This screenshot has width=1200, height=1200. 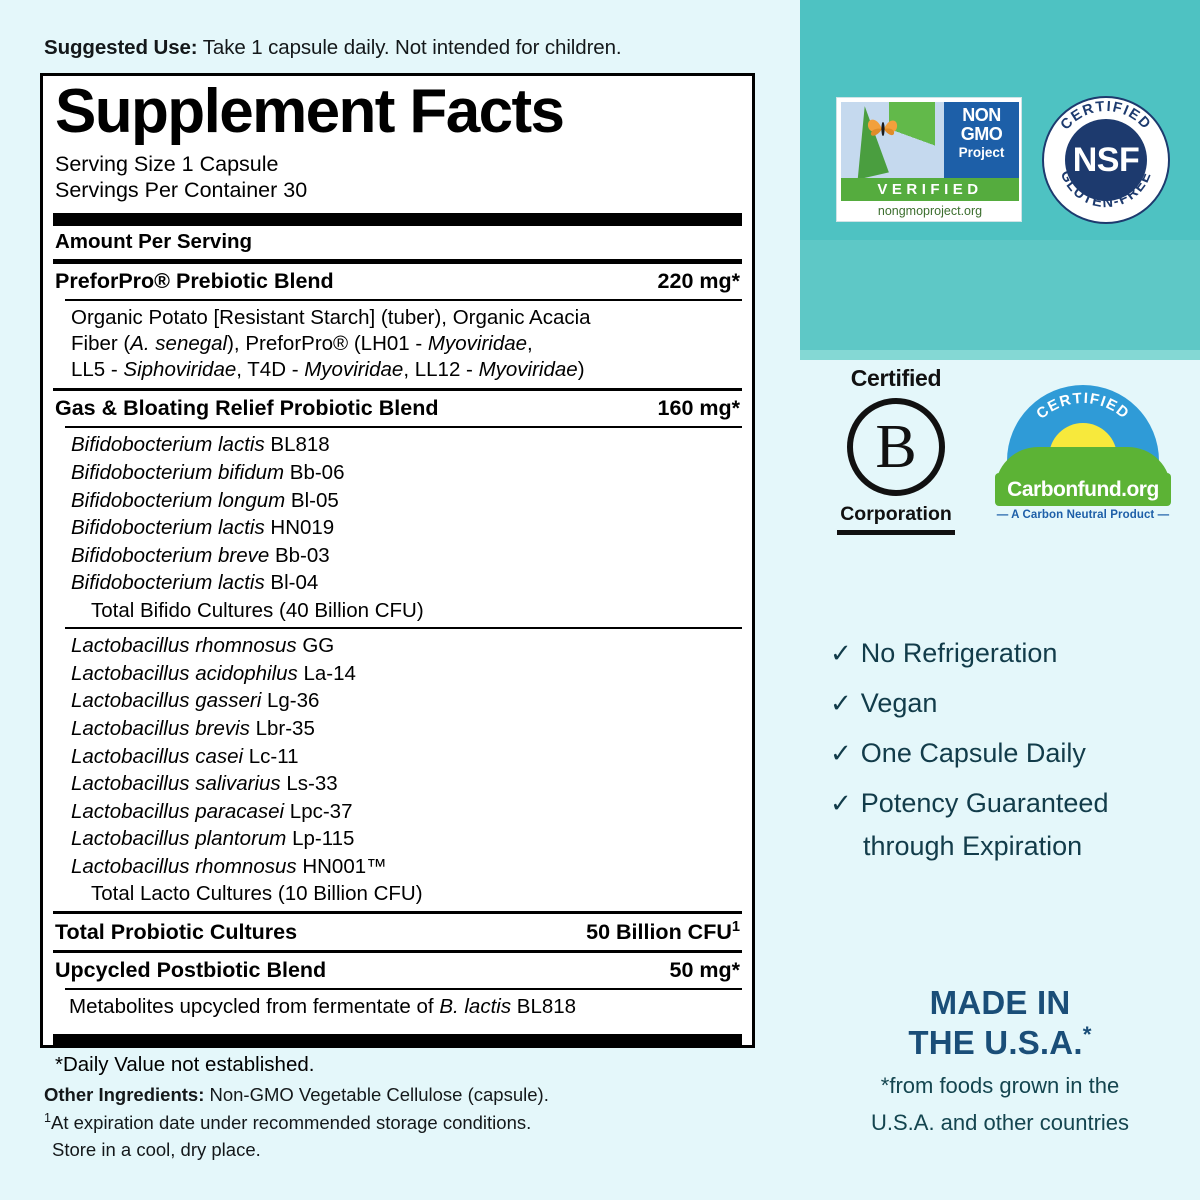 What do you see at coordinates (698, 280) in the screenshot?
I see `prebiotic-blend-amount: 220 mg*` at bounding box center [698, 280].